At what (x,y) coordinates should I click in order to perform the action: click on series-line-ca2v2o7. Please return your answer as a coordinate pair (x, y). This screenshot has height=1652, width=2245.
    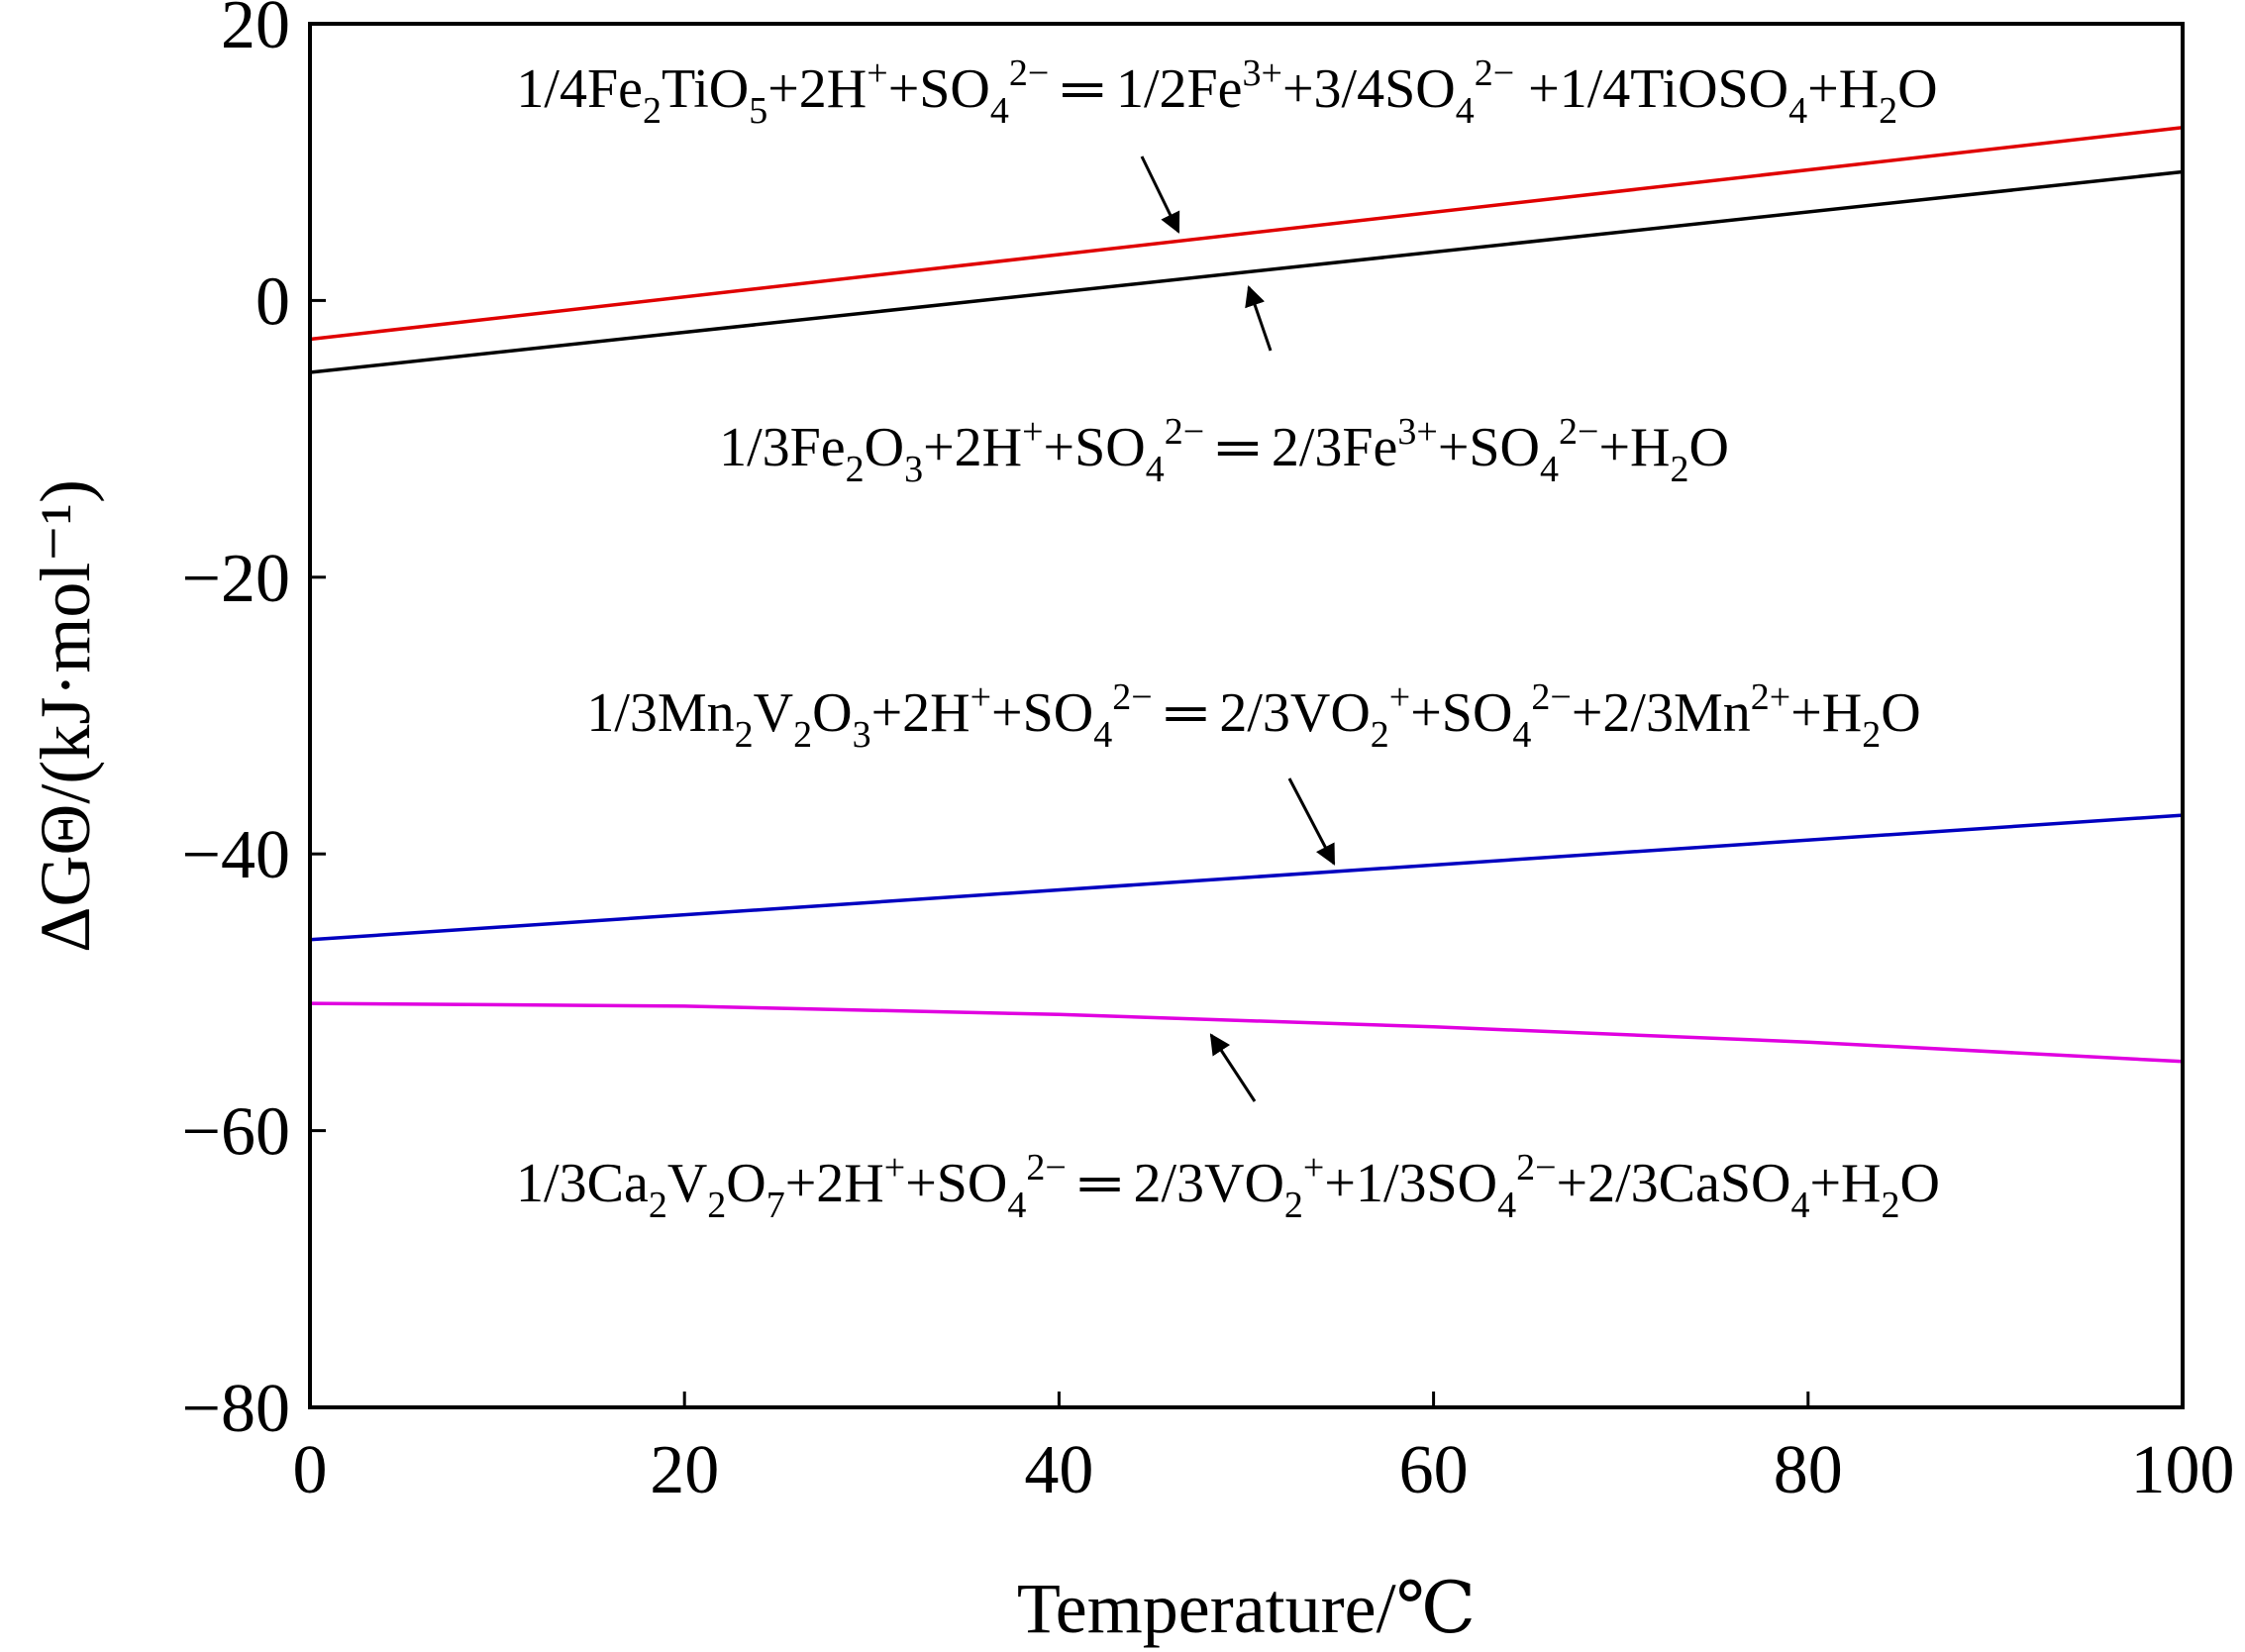
    Looking at the image, I should click on (1246, 1032).